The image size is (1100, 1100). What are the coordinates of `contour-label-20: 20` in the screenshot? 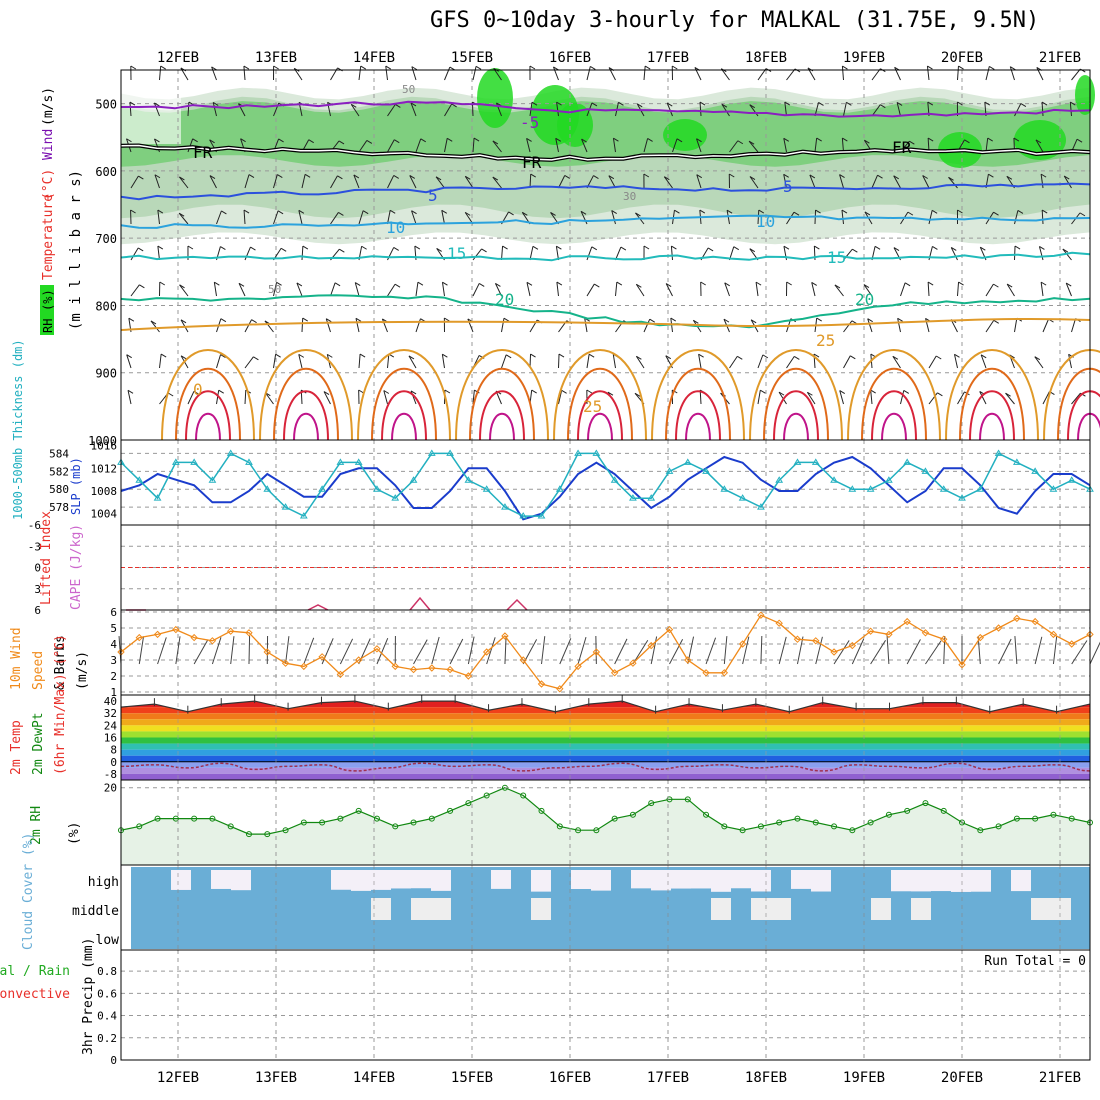 It's located at (504, 299).